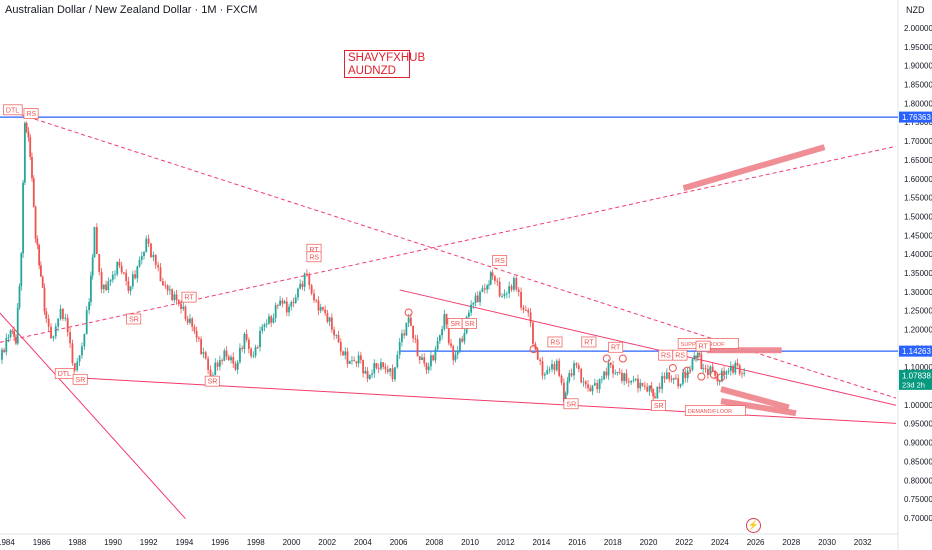  I want to click on y-tick-label: 0.95000, so click(918, 424).